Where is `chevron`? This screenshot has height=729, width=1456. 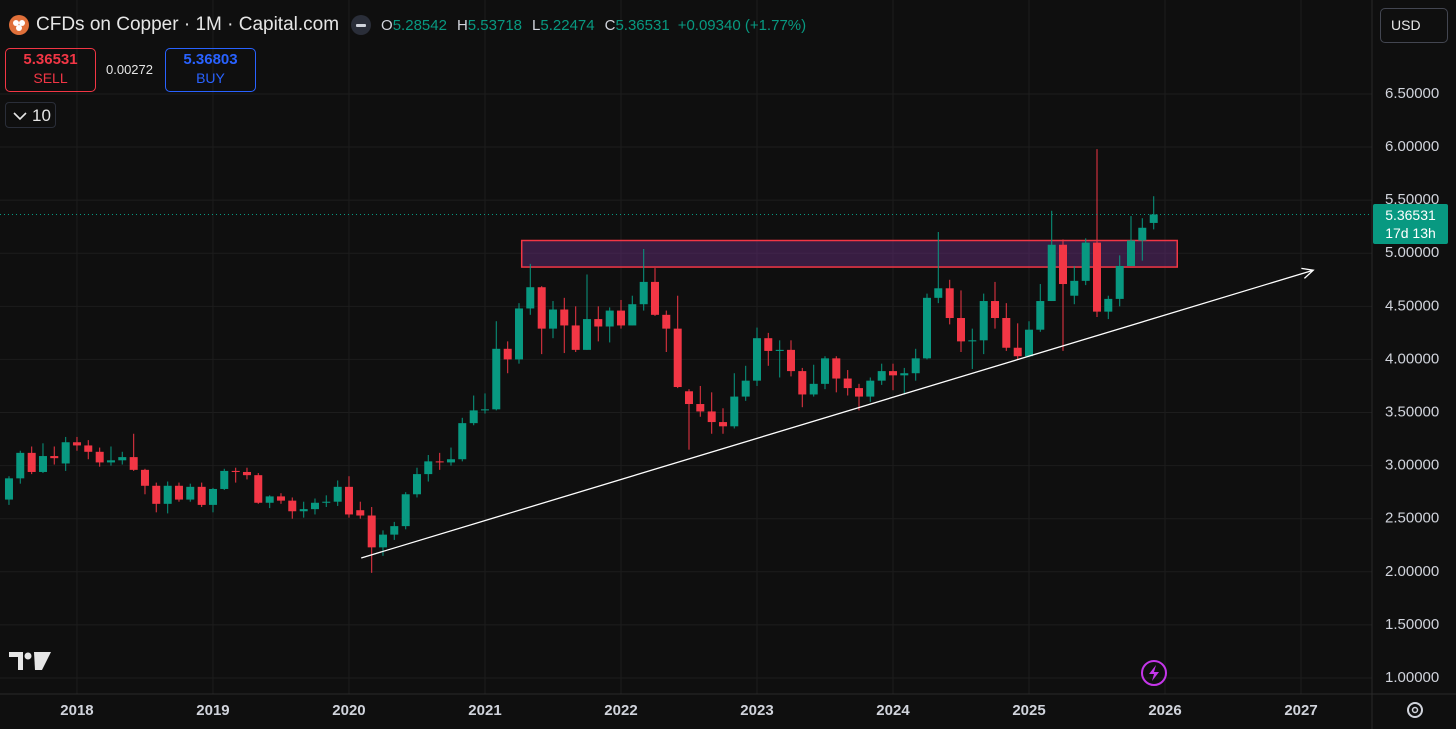
chevron is located at coordinates (20, 116).